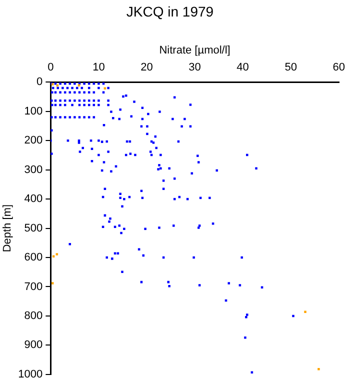  What do you see at coordinates (33, 199) in the screenshot?
I see `y-tick-label: 400` at bounding box center [33, 199].